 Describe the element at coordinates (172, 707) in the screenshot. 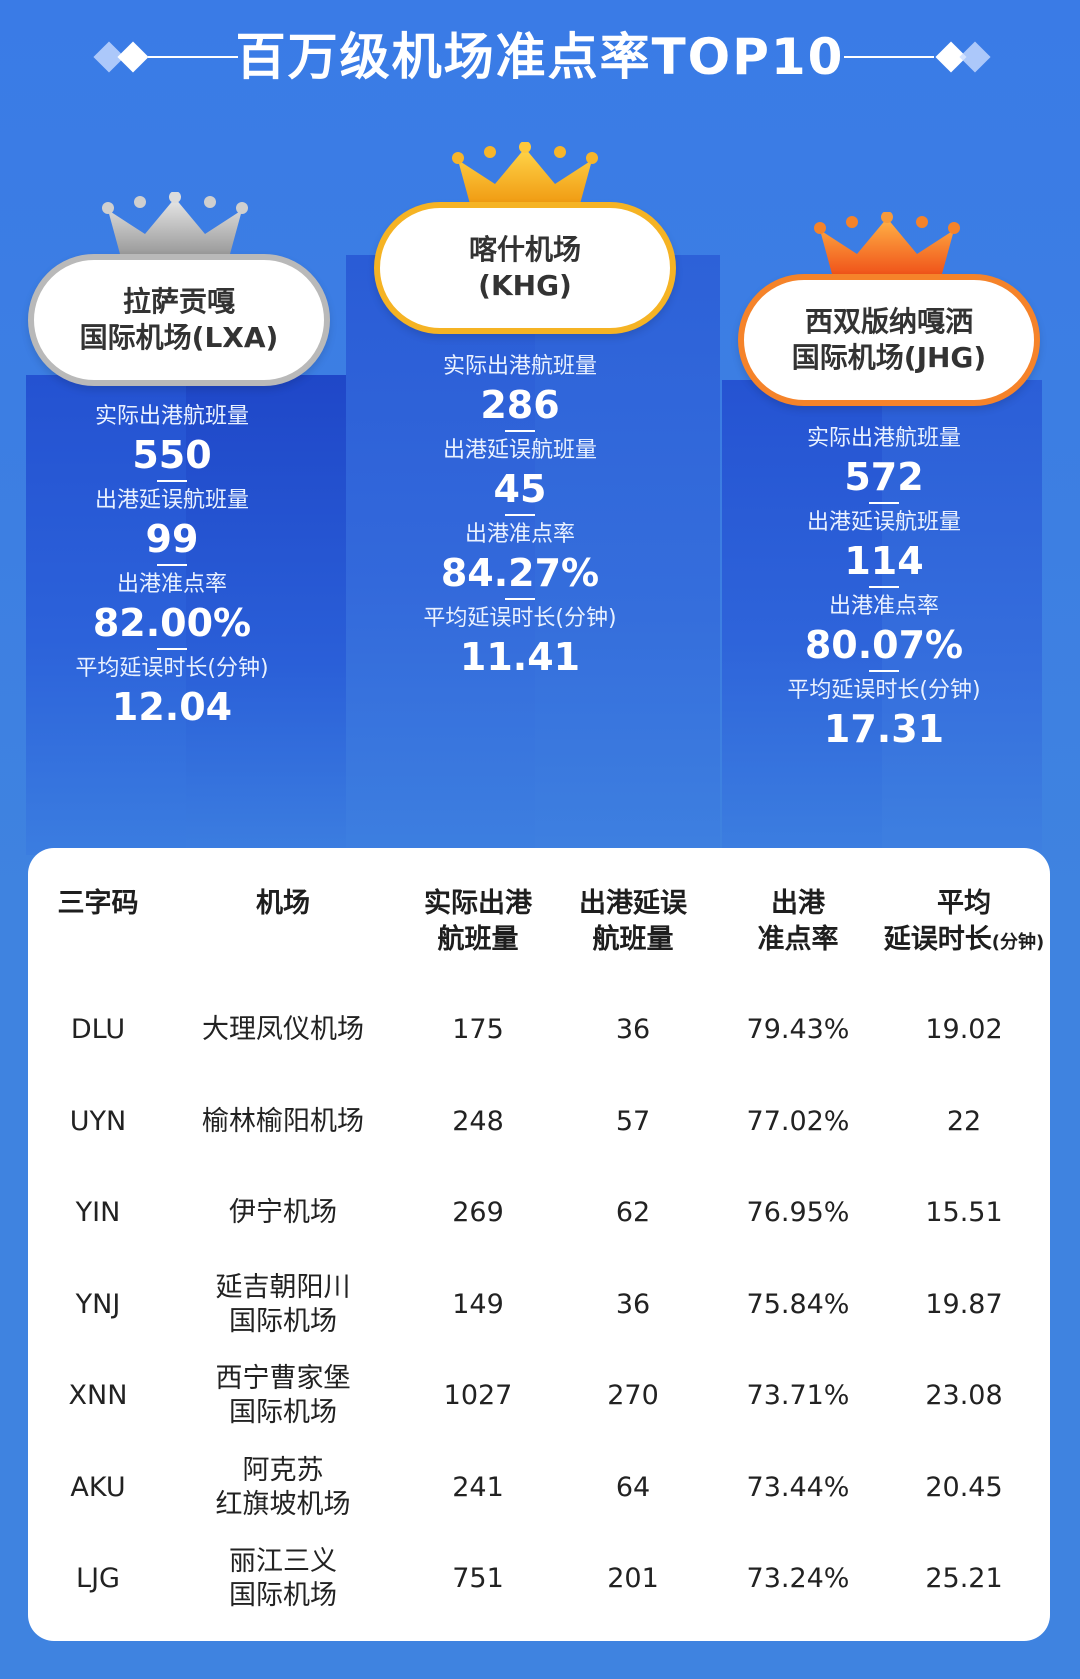

I see `stat-value: 12.04` at that location.